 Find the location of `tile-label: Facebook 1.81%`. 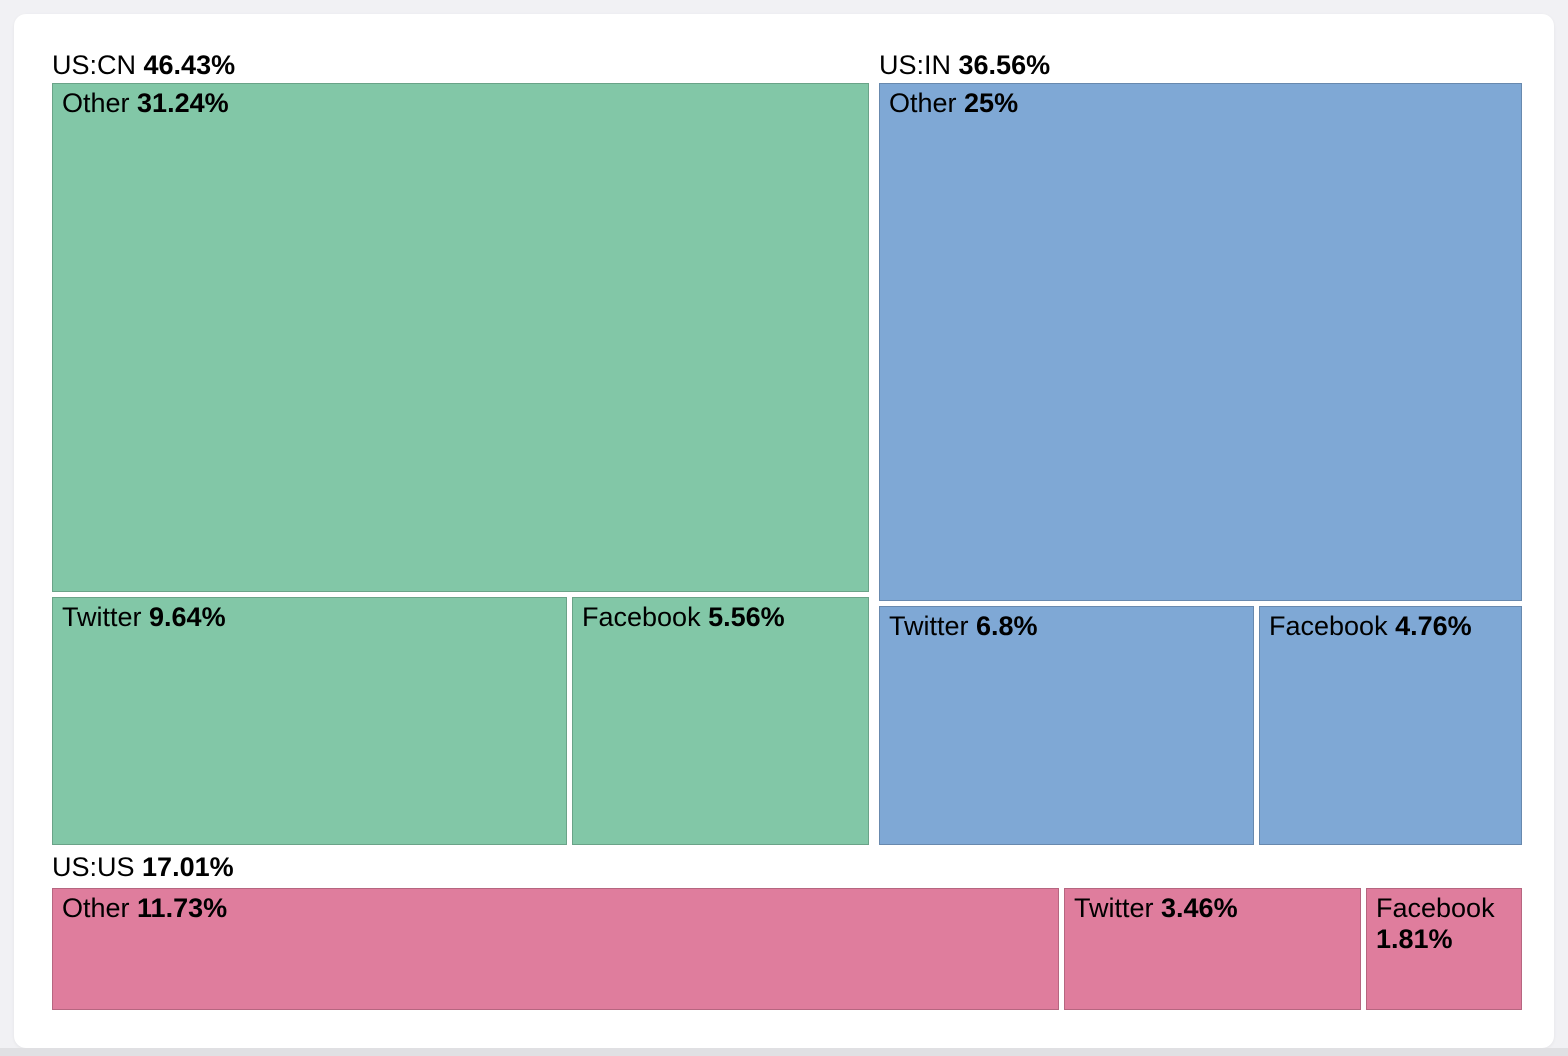

tile-label: Facebook 1.81% is located at coordinates (1435, 924).